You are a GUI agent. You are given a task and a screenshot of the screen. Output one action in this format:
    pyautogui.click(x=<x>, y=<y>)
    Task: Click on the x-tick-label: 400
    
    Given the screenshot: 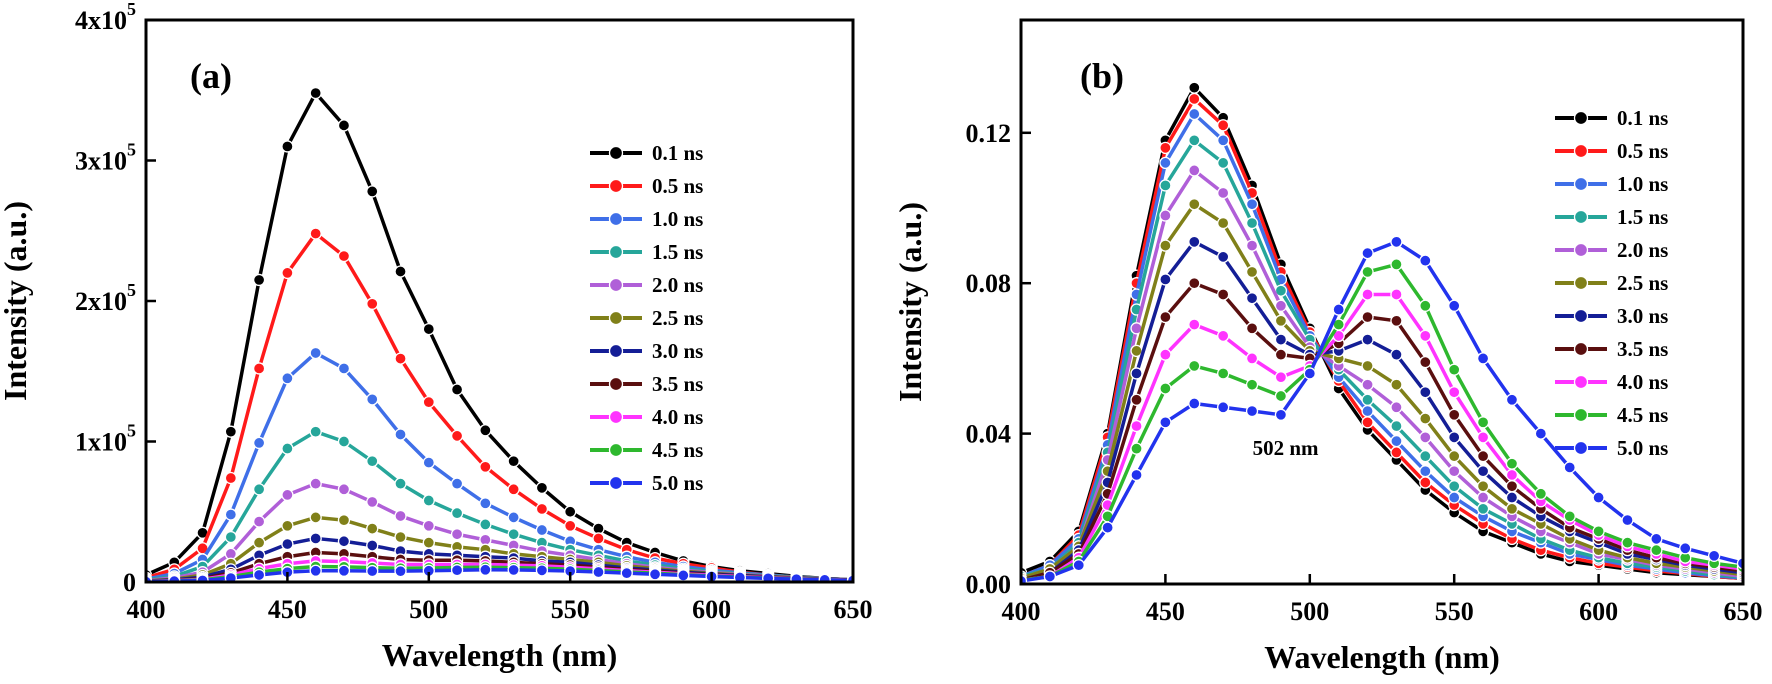 What is the action you would take?
    pyautogui.click(x=1021, y=611)
    